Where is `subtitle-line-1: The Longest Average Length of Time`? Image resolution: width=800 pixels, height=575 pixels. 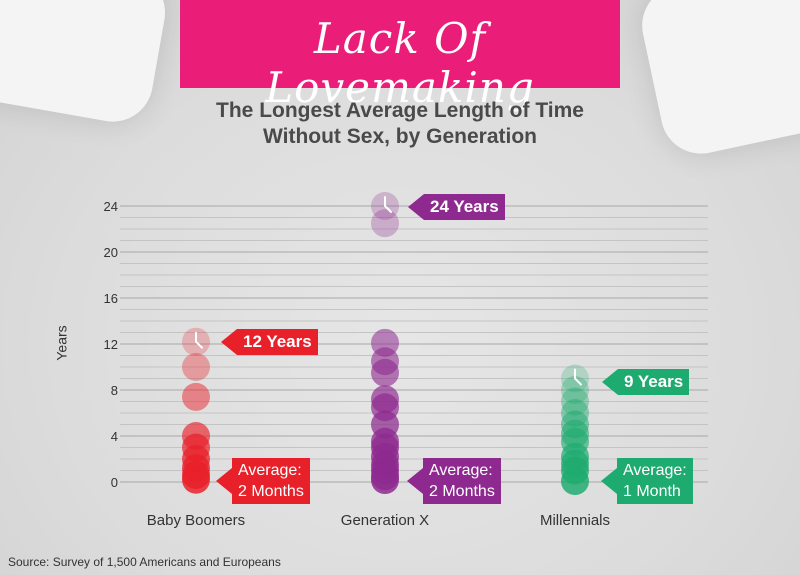 subtitle-line-1: The Longest Average Length of Time is located at coordinates (400, 110).